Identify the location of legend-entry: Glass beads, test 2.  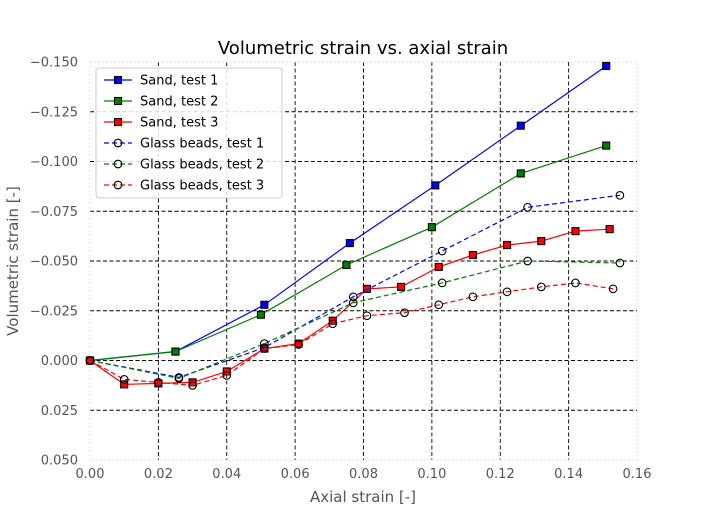
(184, 165).